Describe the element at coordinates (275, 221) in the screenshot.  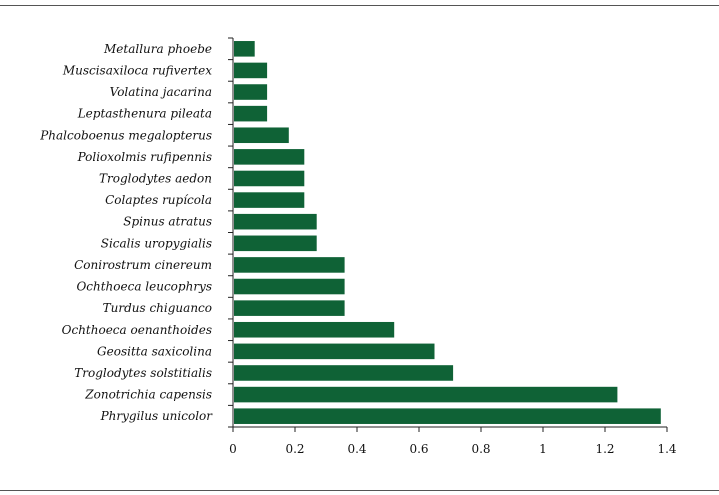
I see `bar-spinus-atratus` at that location.